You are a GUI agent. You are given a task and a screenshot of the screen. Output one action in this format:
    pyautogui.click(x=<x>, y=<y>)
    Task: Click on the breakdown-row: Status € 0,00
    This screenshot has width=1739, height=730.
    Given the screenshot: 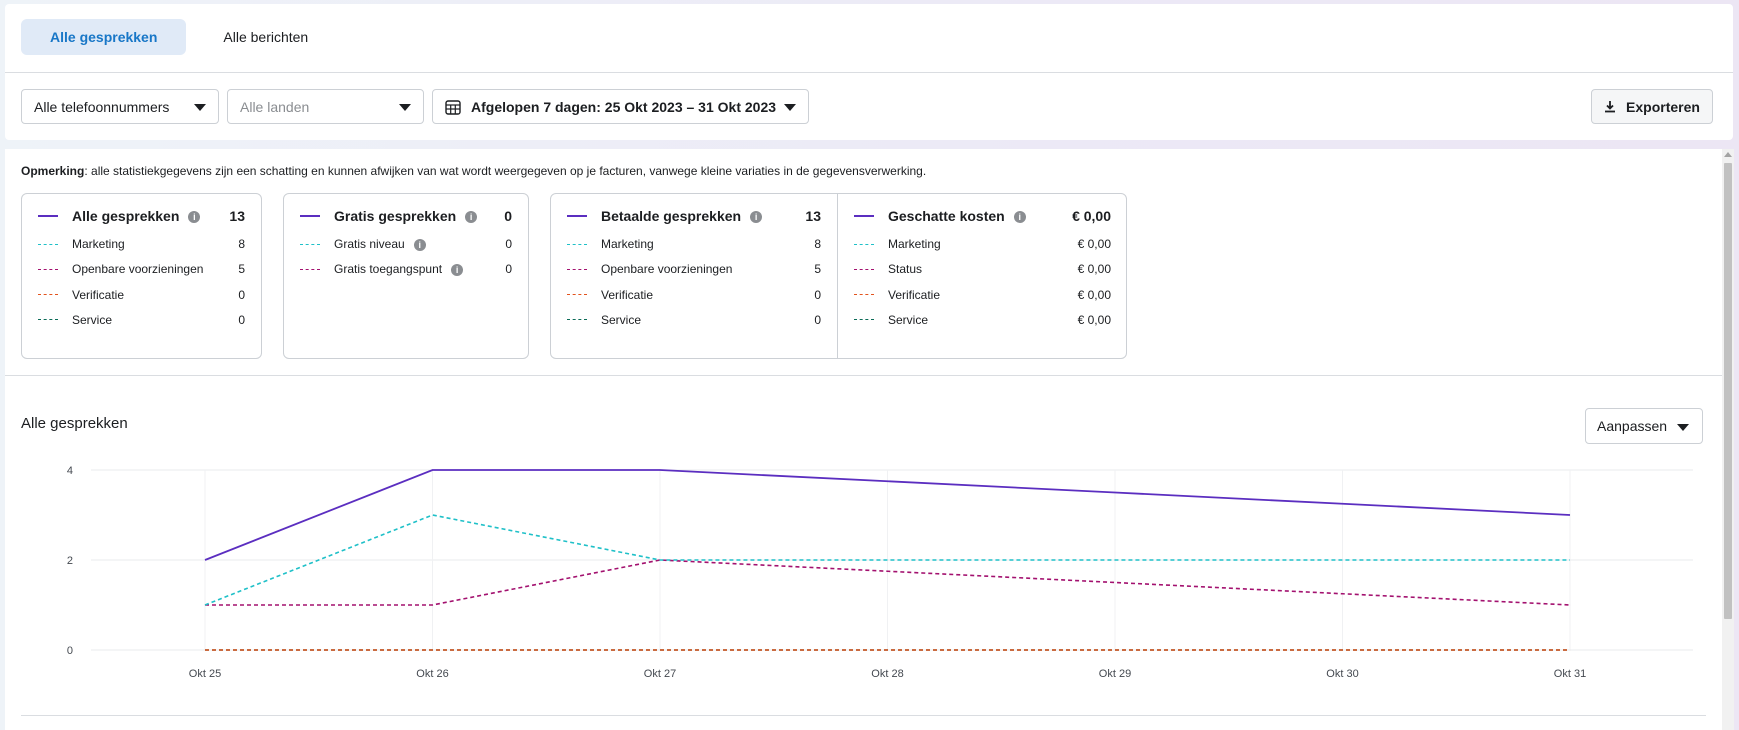 What is the action you would take?
    pyautogui.click(x=982, y=269)
    